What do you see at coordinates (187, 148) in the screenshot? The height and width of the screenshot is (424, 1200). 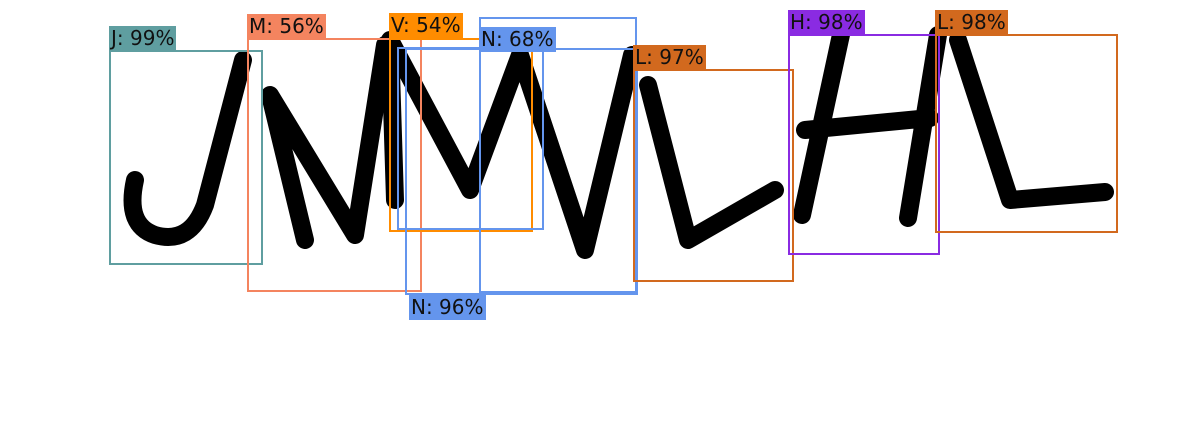 I see `glyph-j` at bounding box center [187, 148].